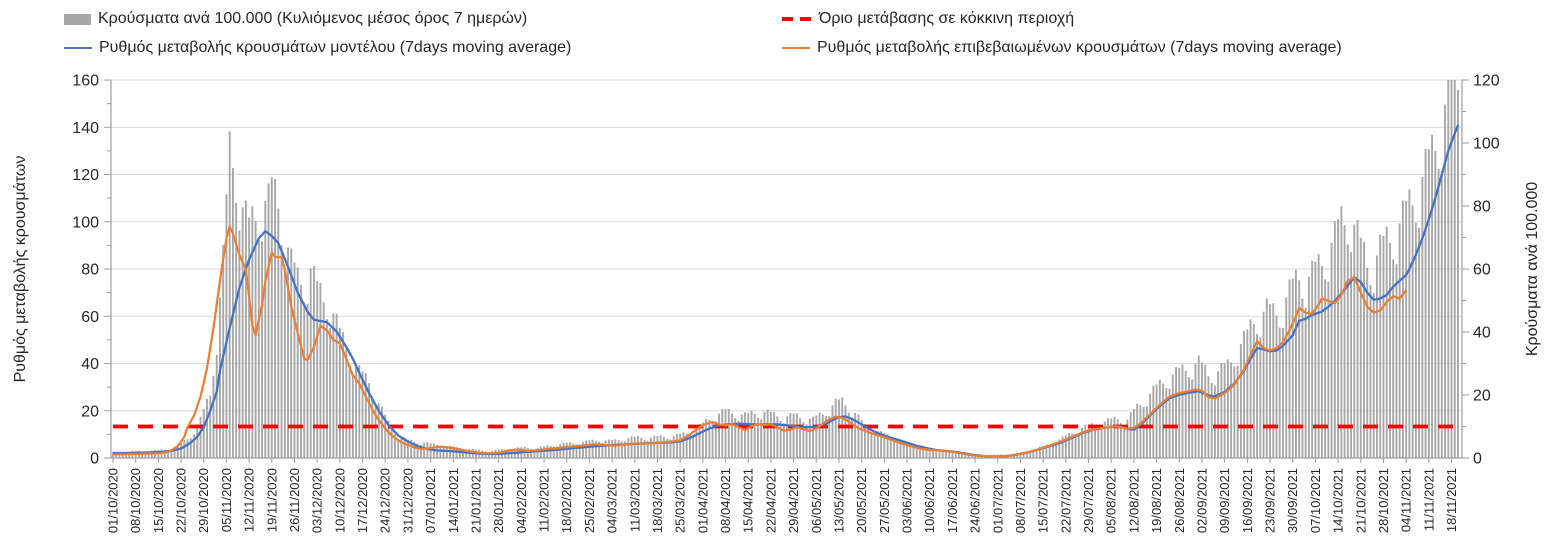 The image size is (1551, 547). What do you see at coordinates (1292, 500) in the screenshot?
I see `x-tick-label: 30/09/2021` at bounding box center [1292, 500].